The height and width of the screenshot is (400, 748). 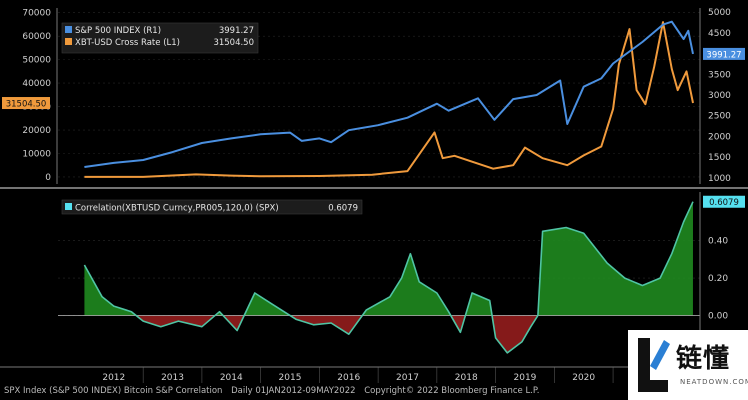 What do you see at coordinates (466, 378) in the screenshot?
I see `x-tick-label: 2018` at bounding box center [466, 378].